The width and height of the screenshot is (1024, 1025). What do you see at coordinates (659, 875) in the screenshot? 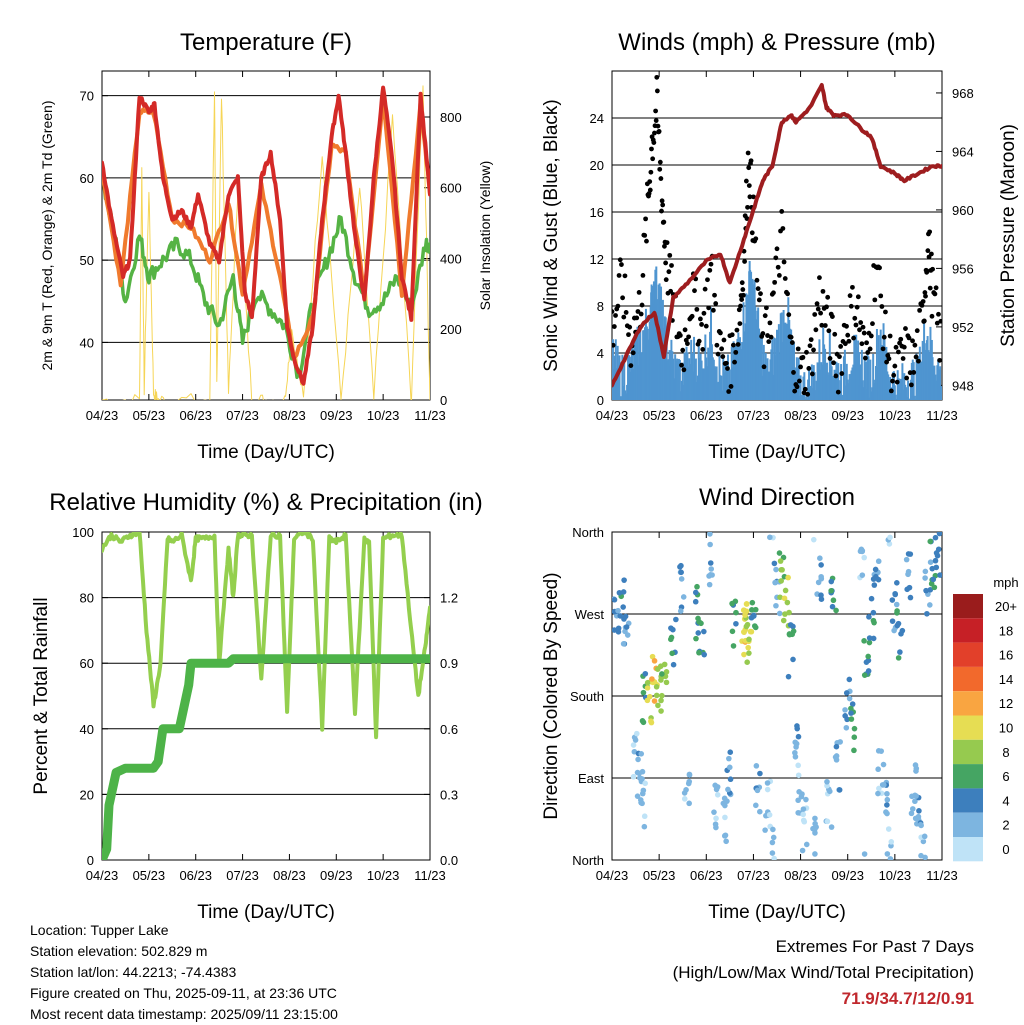
I see `x-tick-label: 05/23` at bounding box center [659, 875].